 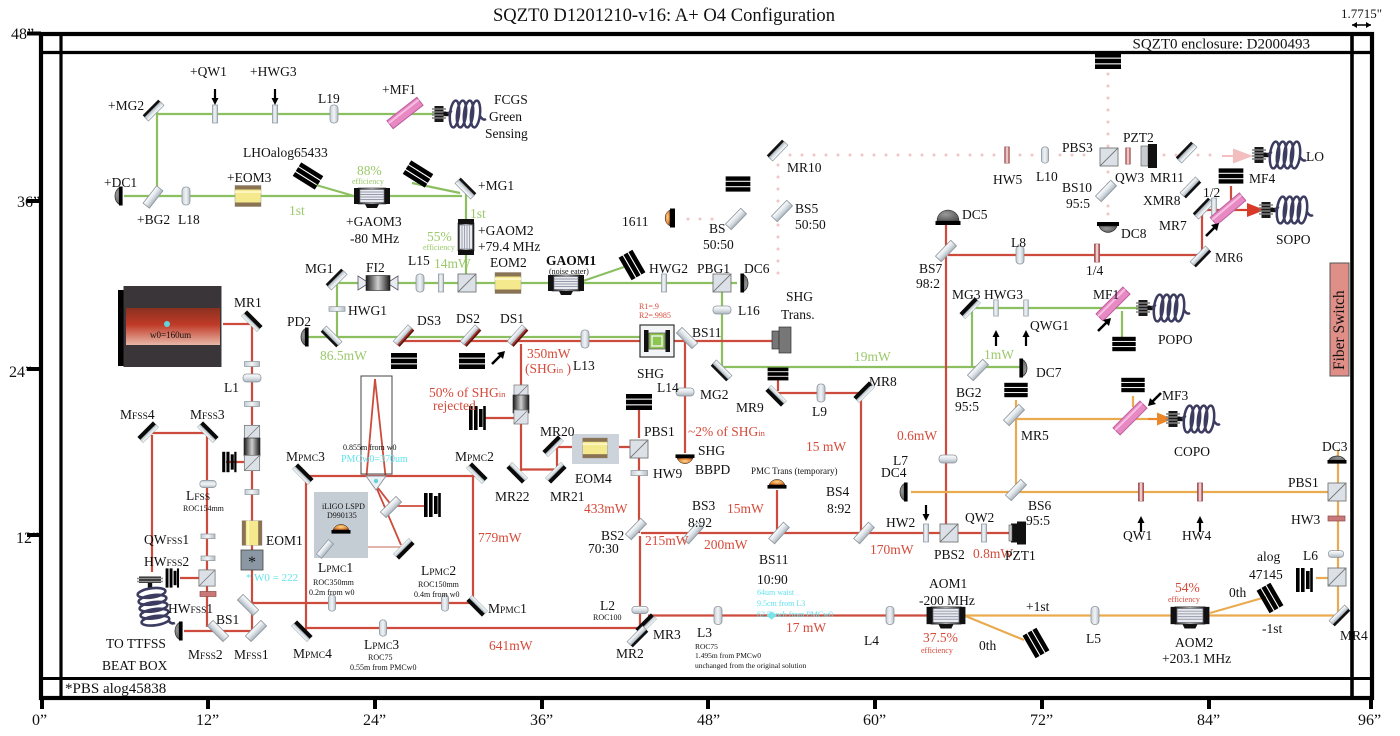 I want to click on svg-text: MF4, so click(x=1262, y=178).